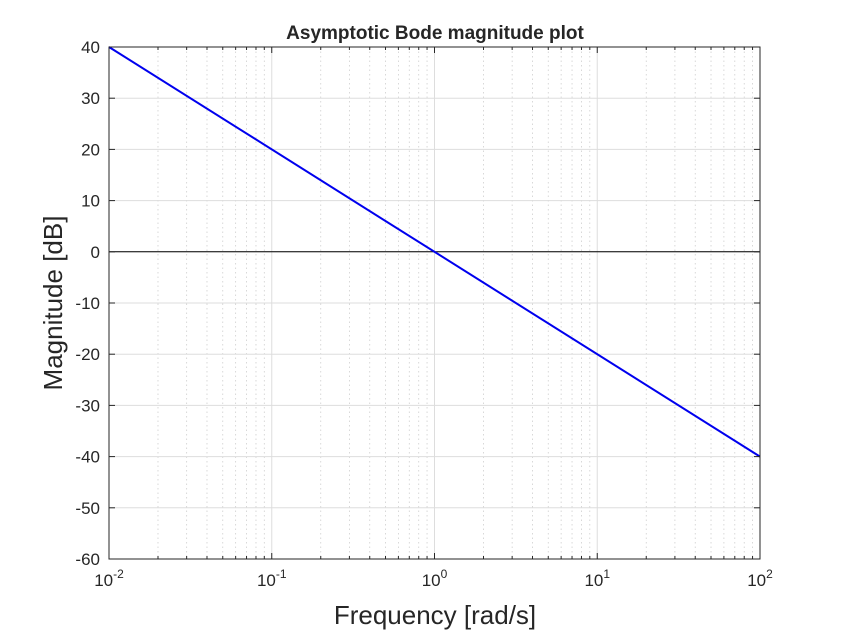  I want to click on x-tick-label: 10², so click(760, 578).